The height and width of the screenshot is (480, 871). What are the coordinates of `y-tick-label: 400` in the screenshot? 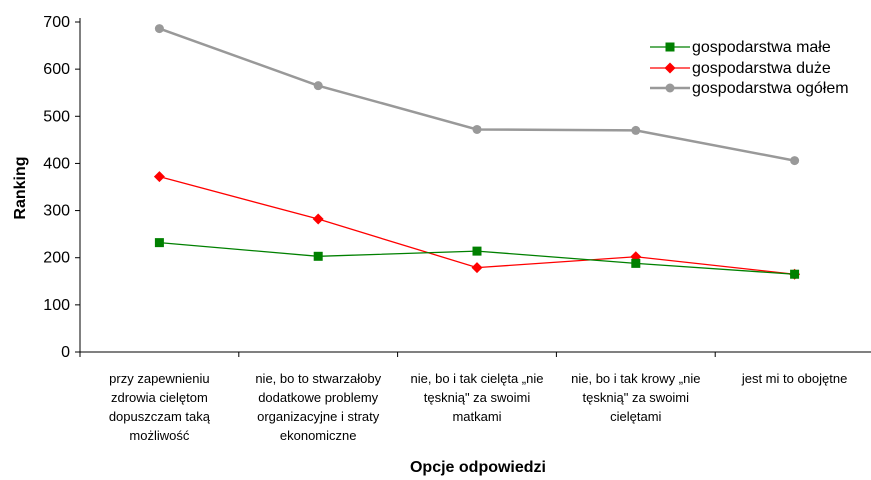 It's located at (56, 163).